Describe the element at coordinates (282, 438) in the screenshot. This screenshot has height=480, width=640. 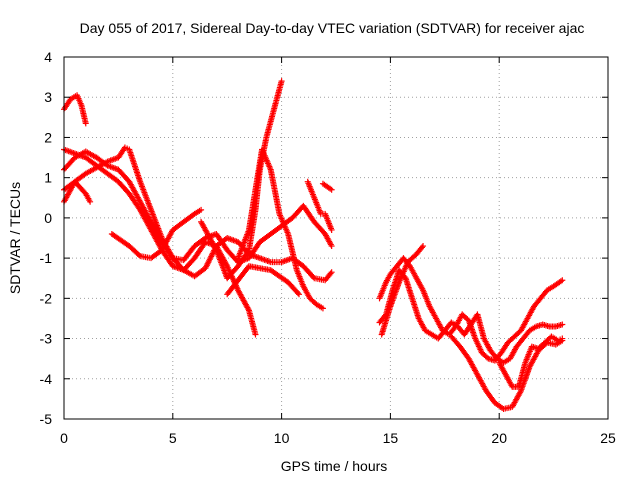
I see `x-tick-label: 10` at that location.